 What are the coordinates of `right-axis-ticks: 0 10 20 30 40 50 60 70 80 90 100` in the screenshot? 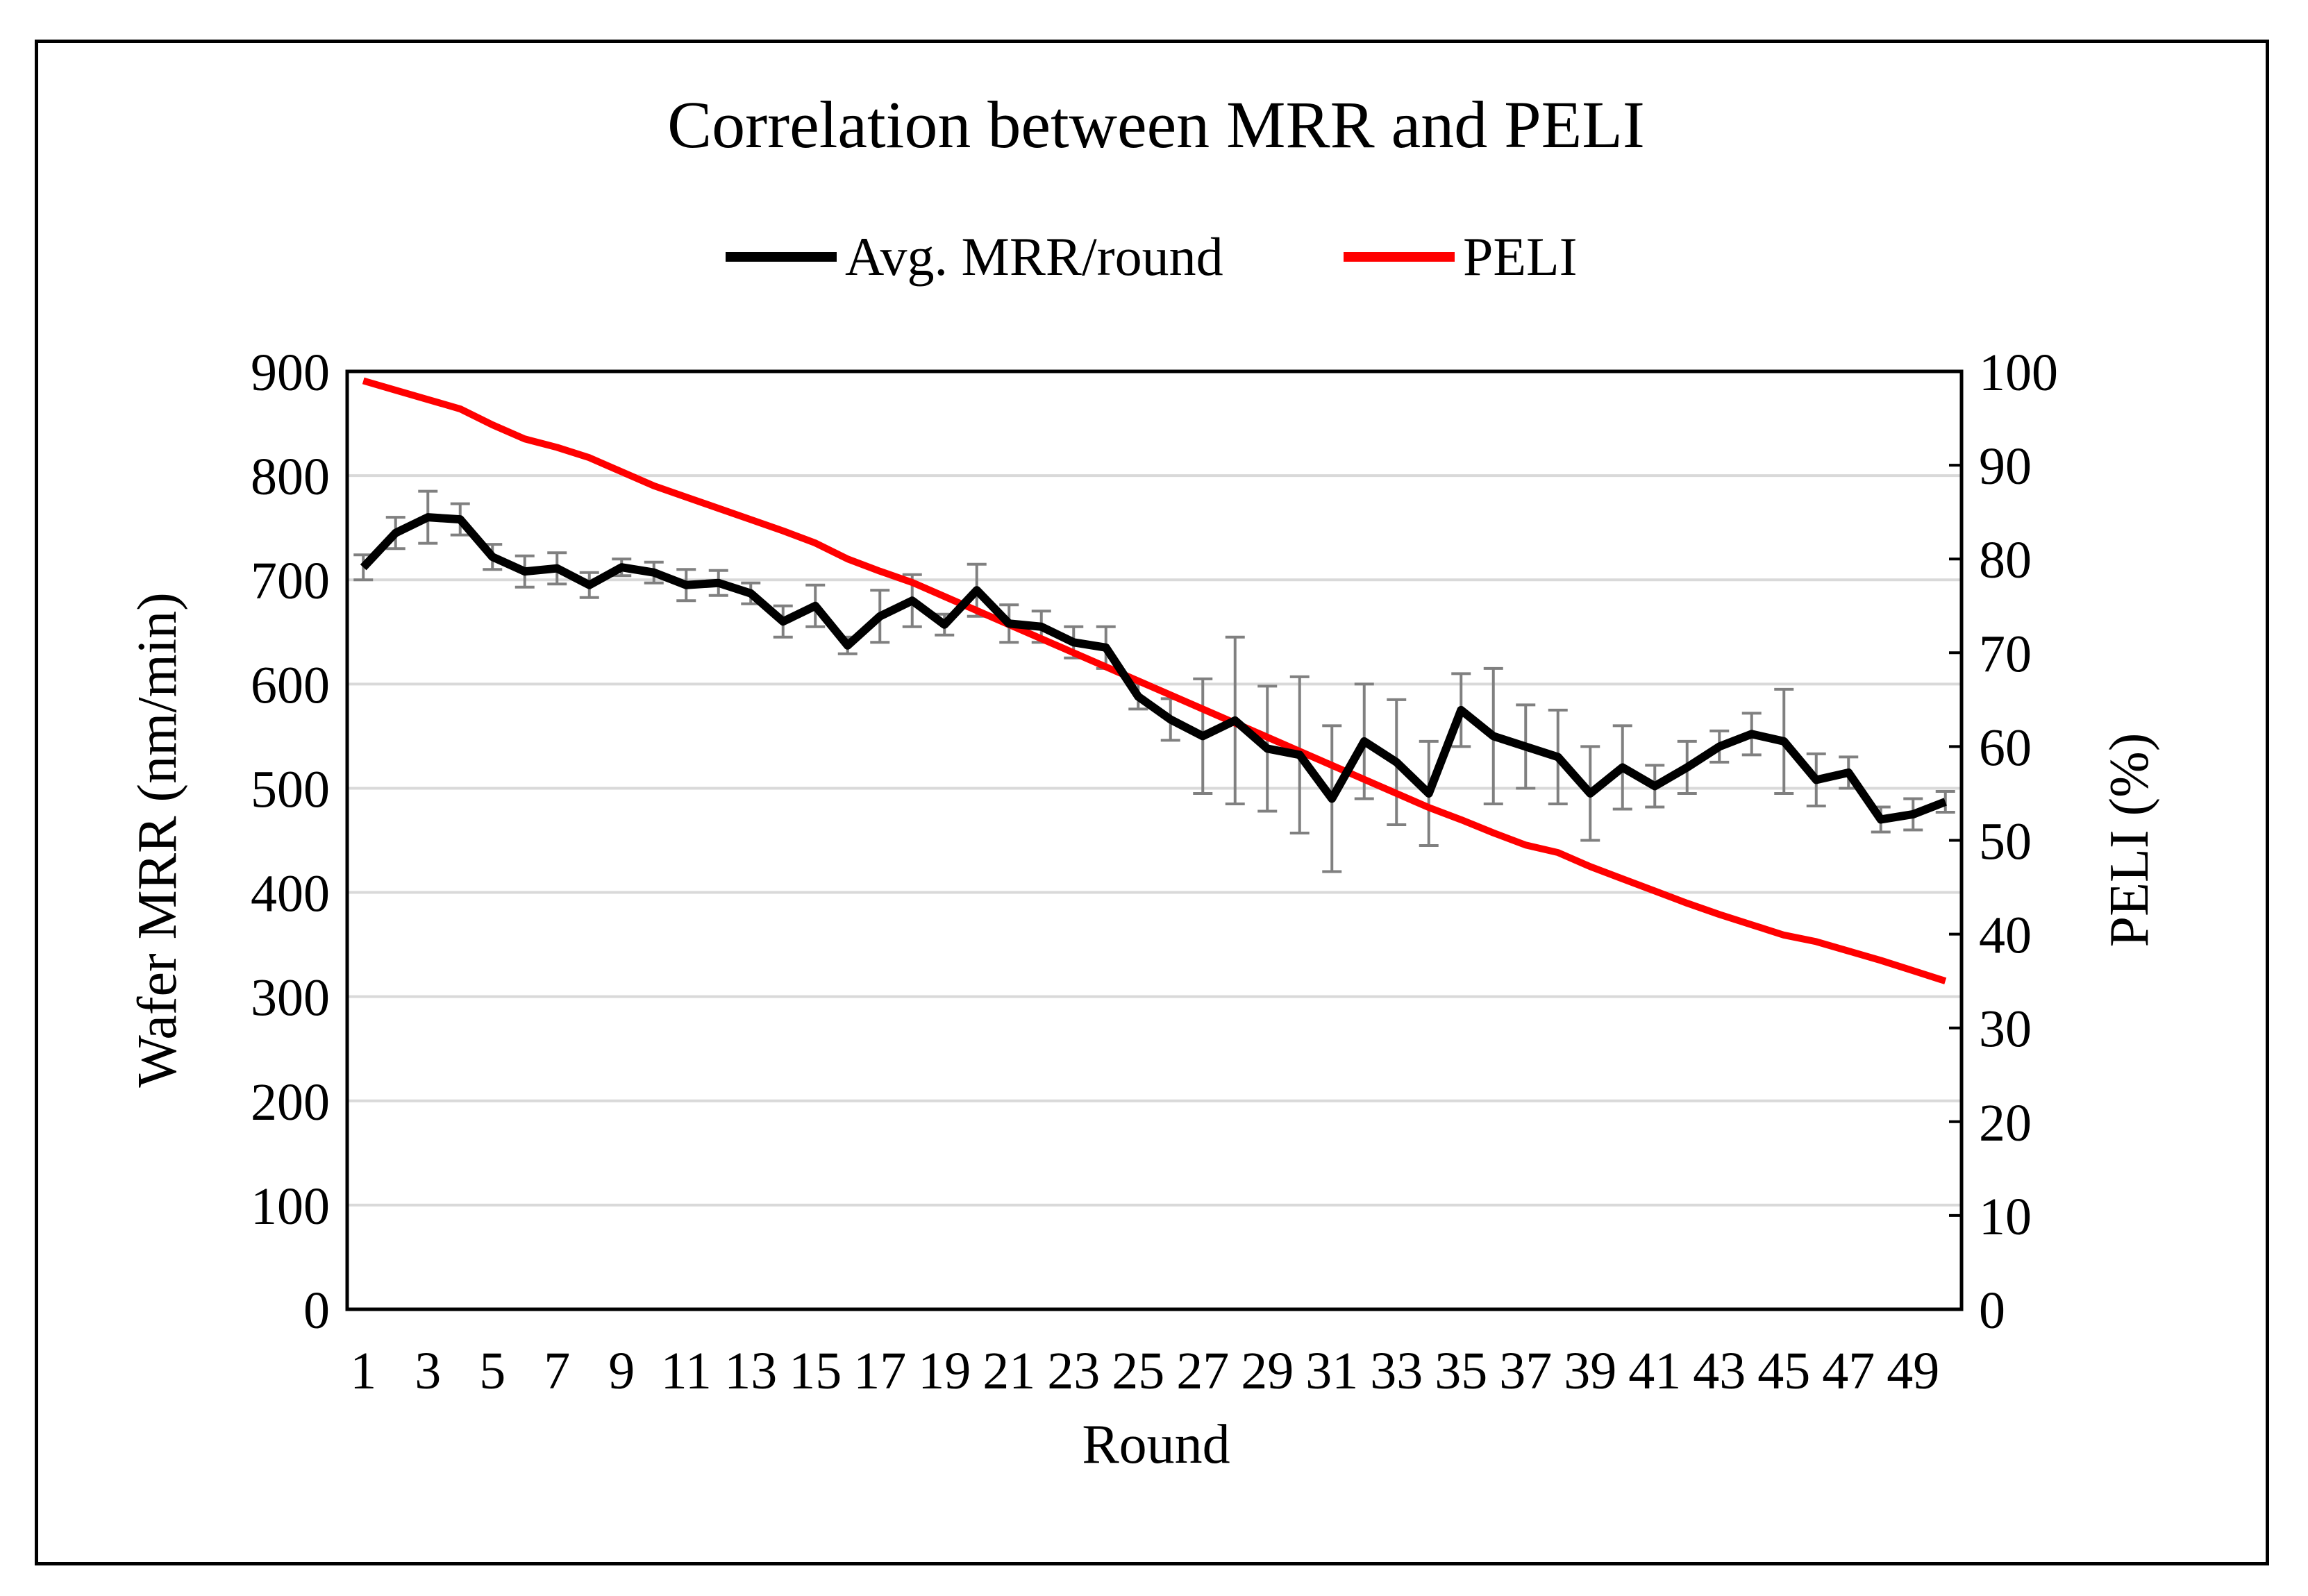 It's located at (2003, 842).